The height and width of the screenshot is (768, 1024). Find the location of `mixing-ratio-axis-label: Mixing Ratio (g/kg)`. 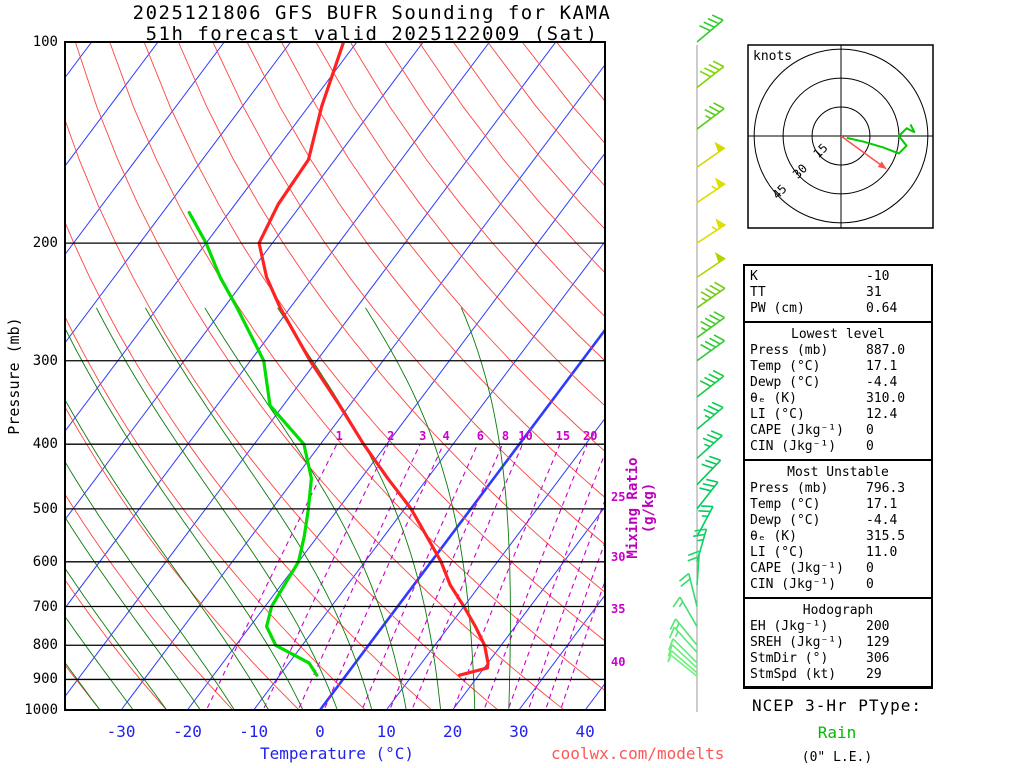

mixing-ratio-axis-label: Mixing Ratio (g/kg) is located at coordinates (641, 508).